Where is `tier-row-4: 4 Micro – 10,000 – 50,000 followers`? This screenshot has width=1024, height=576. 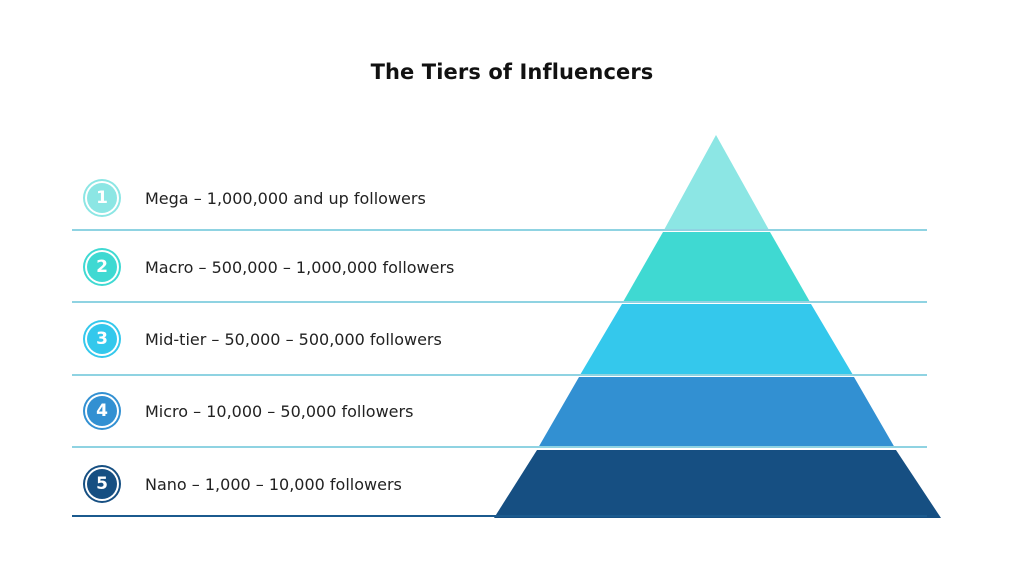 tier-row-4: 4 Micro – 10,000 – 50,000 followers is located at coordinates (499, 412).